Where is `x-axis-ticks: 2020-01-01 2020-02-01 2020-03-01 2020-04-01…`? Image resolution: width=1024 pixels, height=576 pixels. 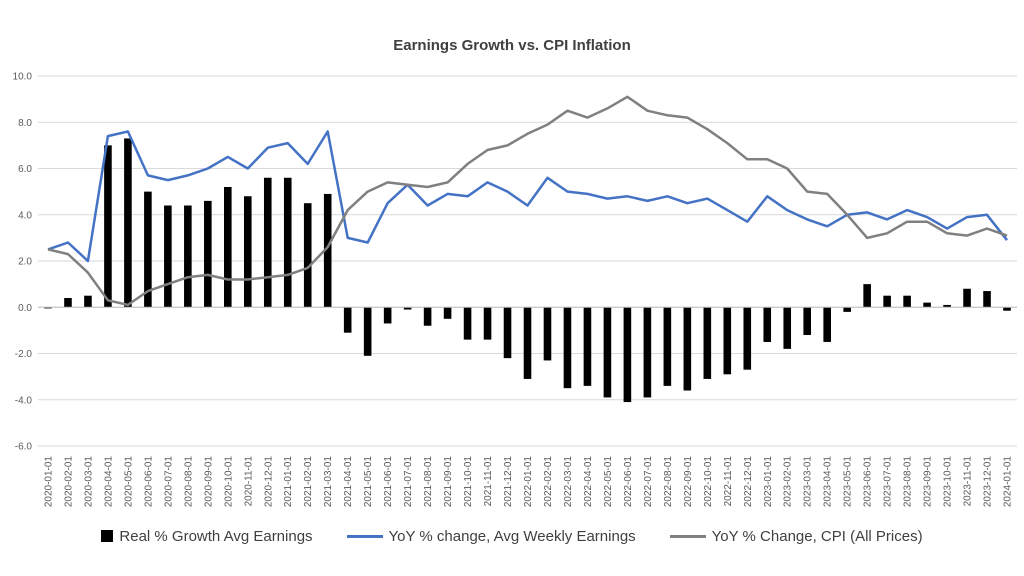 x-axis-ticks: 2020-01-01 2020-02-01 2020-03-01 2020-04-01… is located at coordinates (528, 482).